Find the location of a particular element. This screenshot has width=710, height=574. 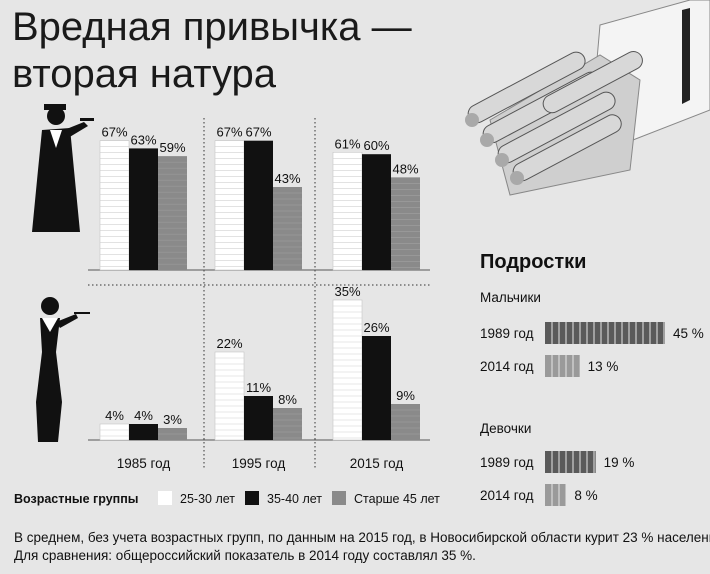

teen-group-label-0: Мальчики is located at coordinates (510, 297).